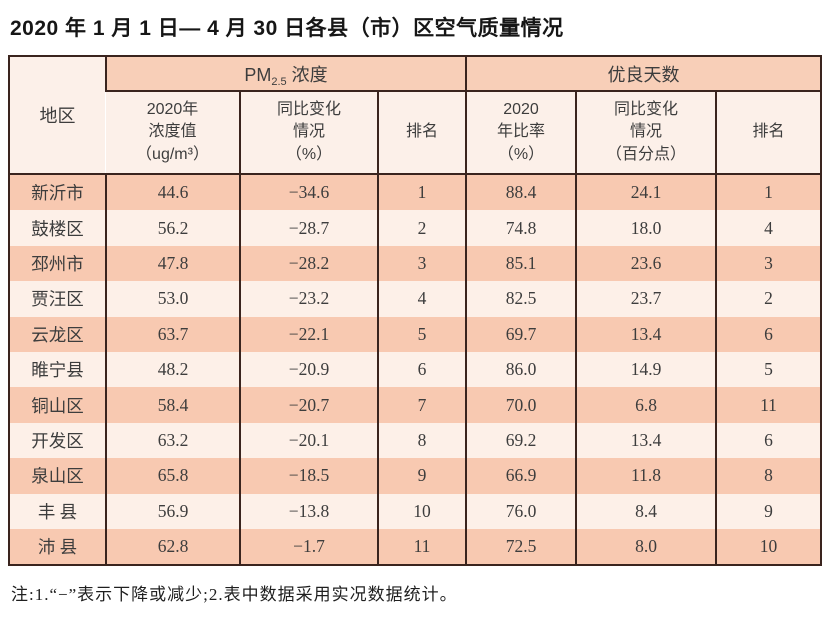 Image resolution: width=825 pixels, height=620 pixels. I want to click on cell-days-rate: 74.8, so click(520, 228).